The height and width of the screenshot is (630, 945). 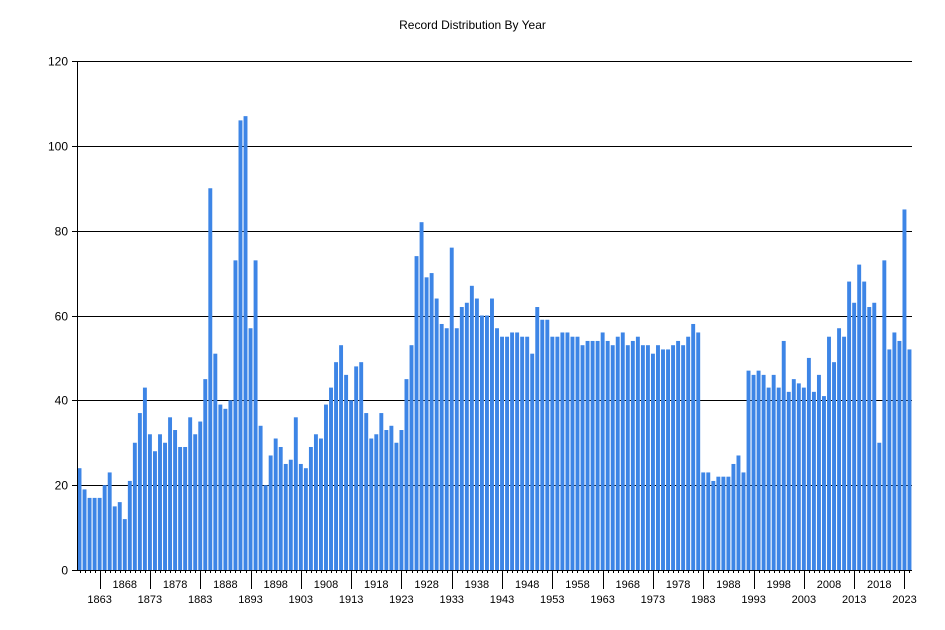 What do you see at coordinates (653, 600) in the screenshot?
I see `x-tick-label: 1973` at bounding box center [653, 600].